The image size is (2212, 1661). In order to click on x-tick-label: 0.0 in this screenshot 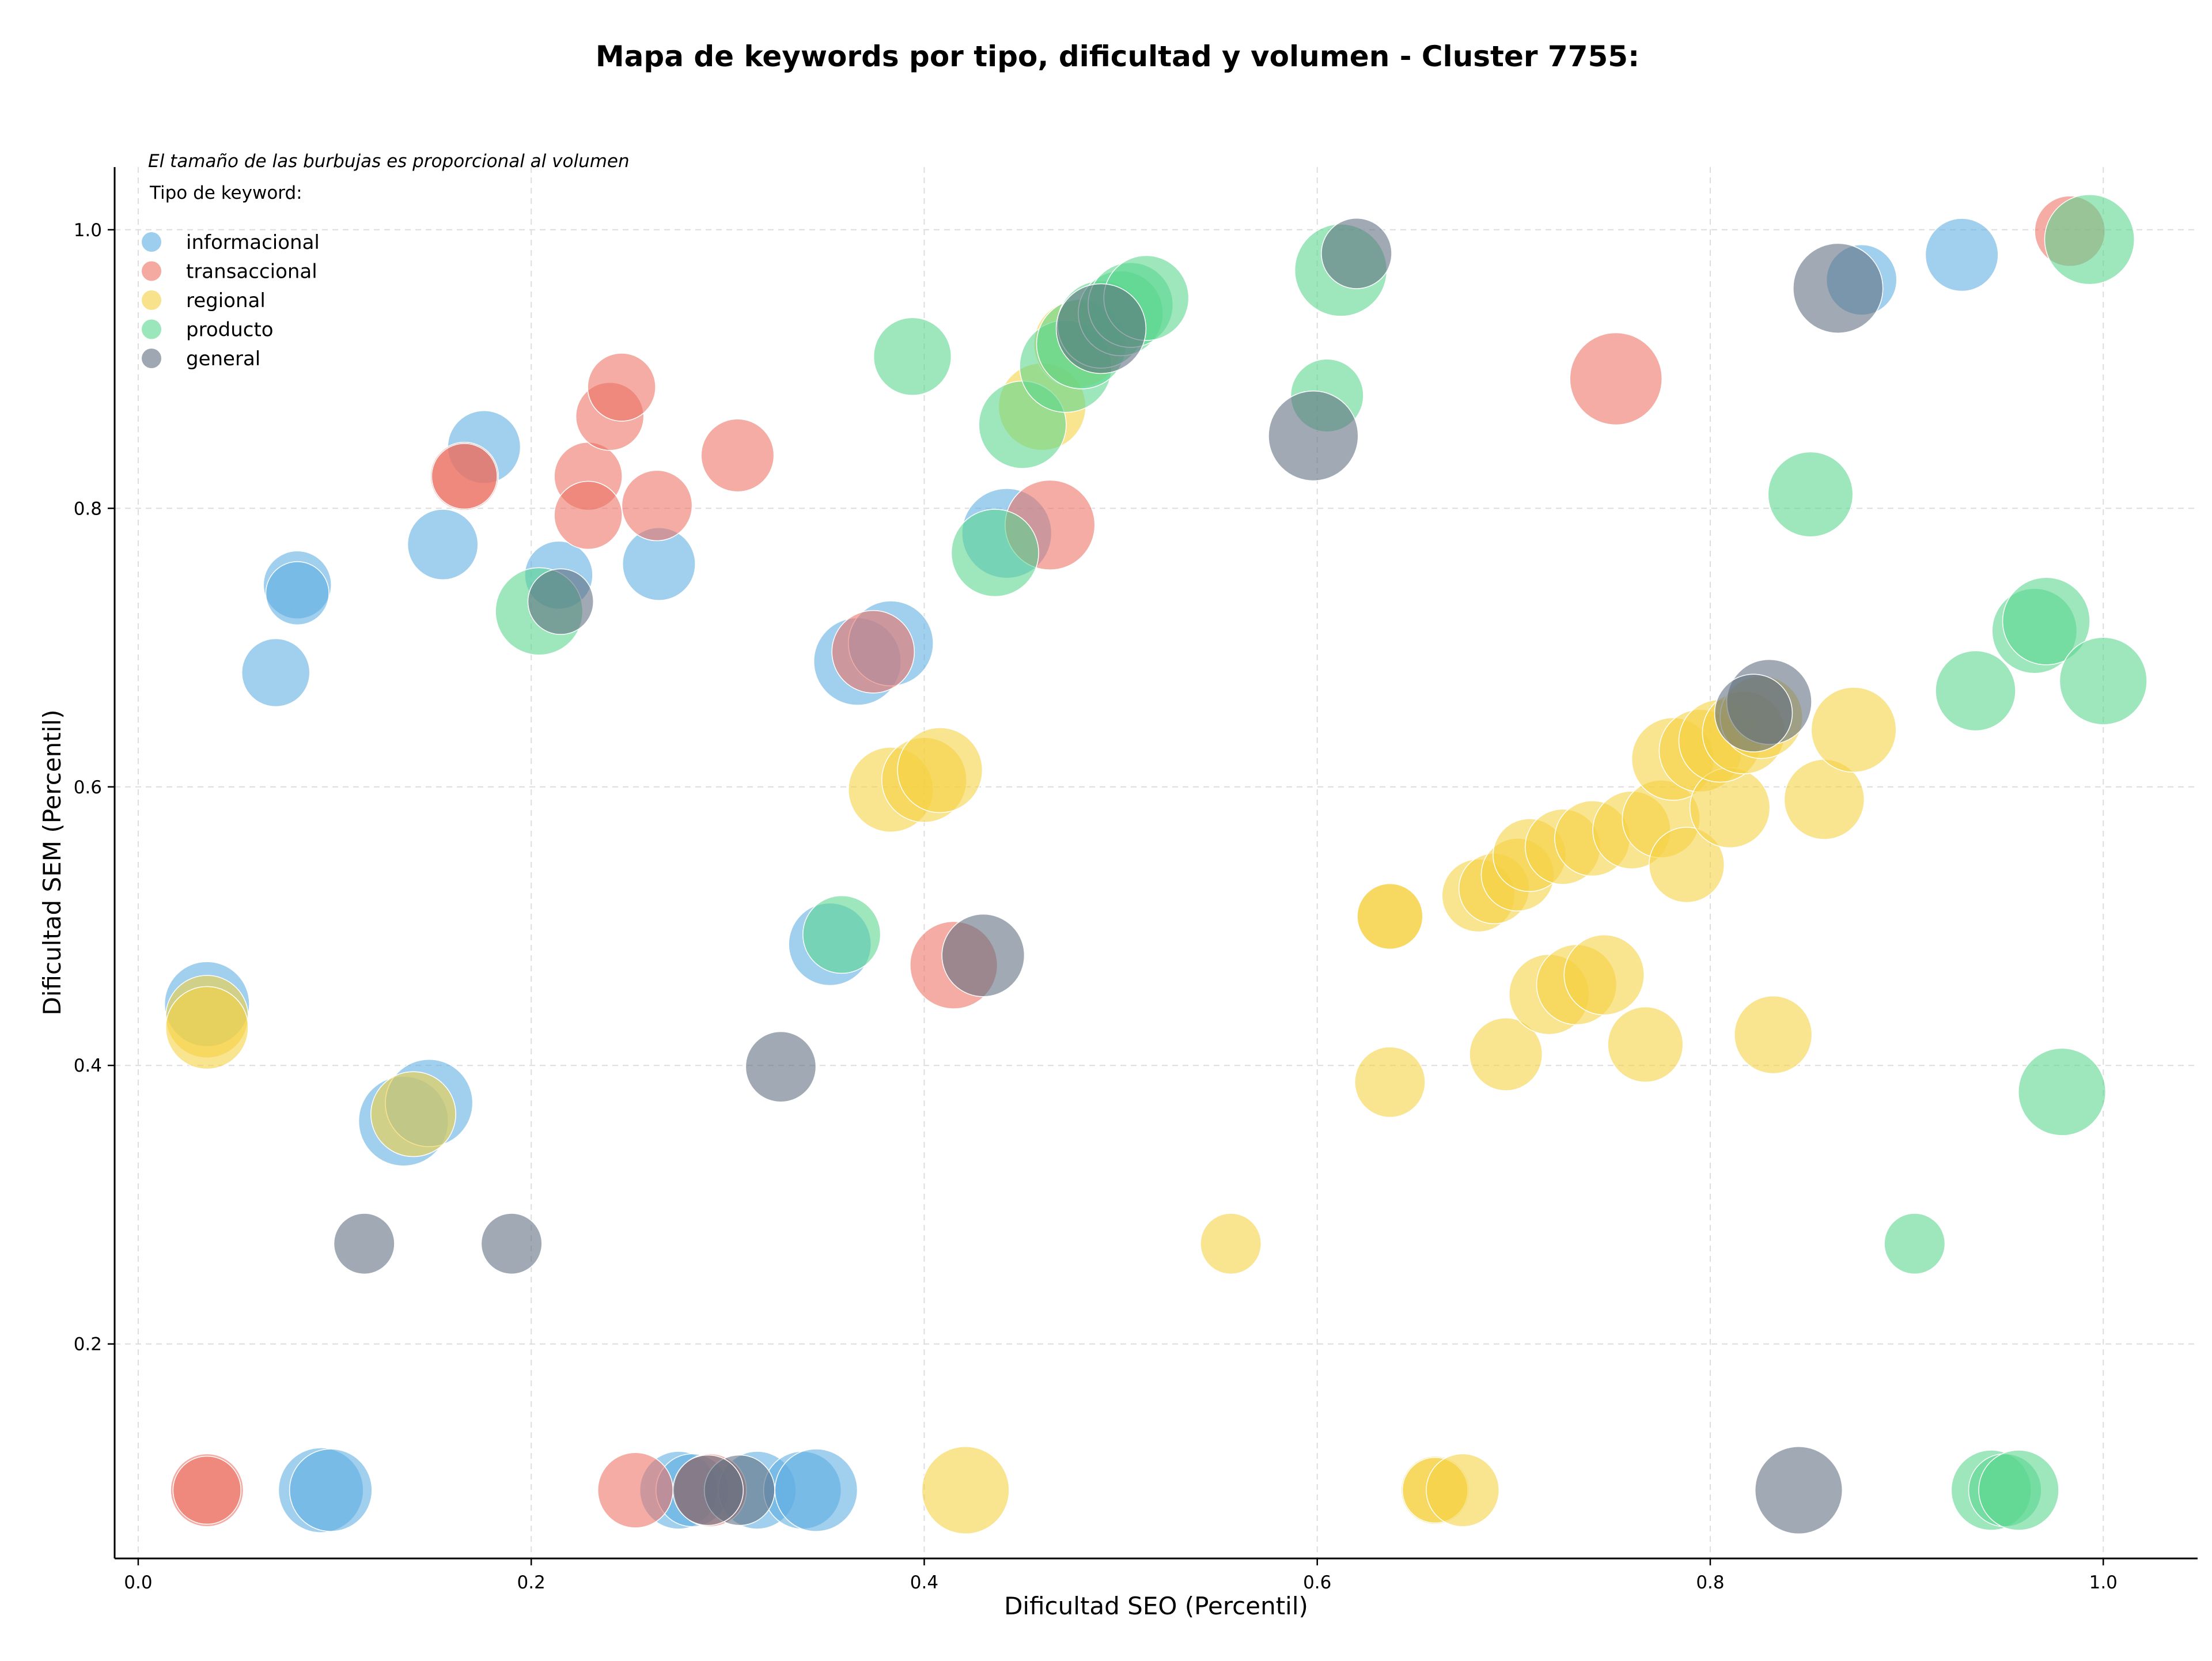, I will do `click(138, 1582)`.